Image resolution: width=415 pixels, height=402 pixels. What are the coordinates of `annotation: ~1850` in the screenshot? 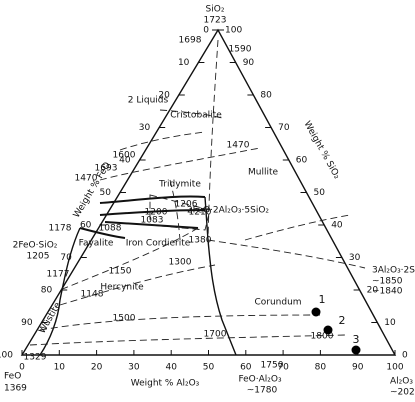 It's located at (387, 282).